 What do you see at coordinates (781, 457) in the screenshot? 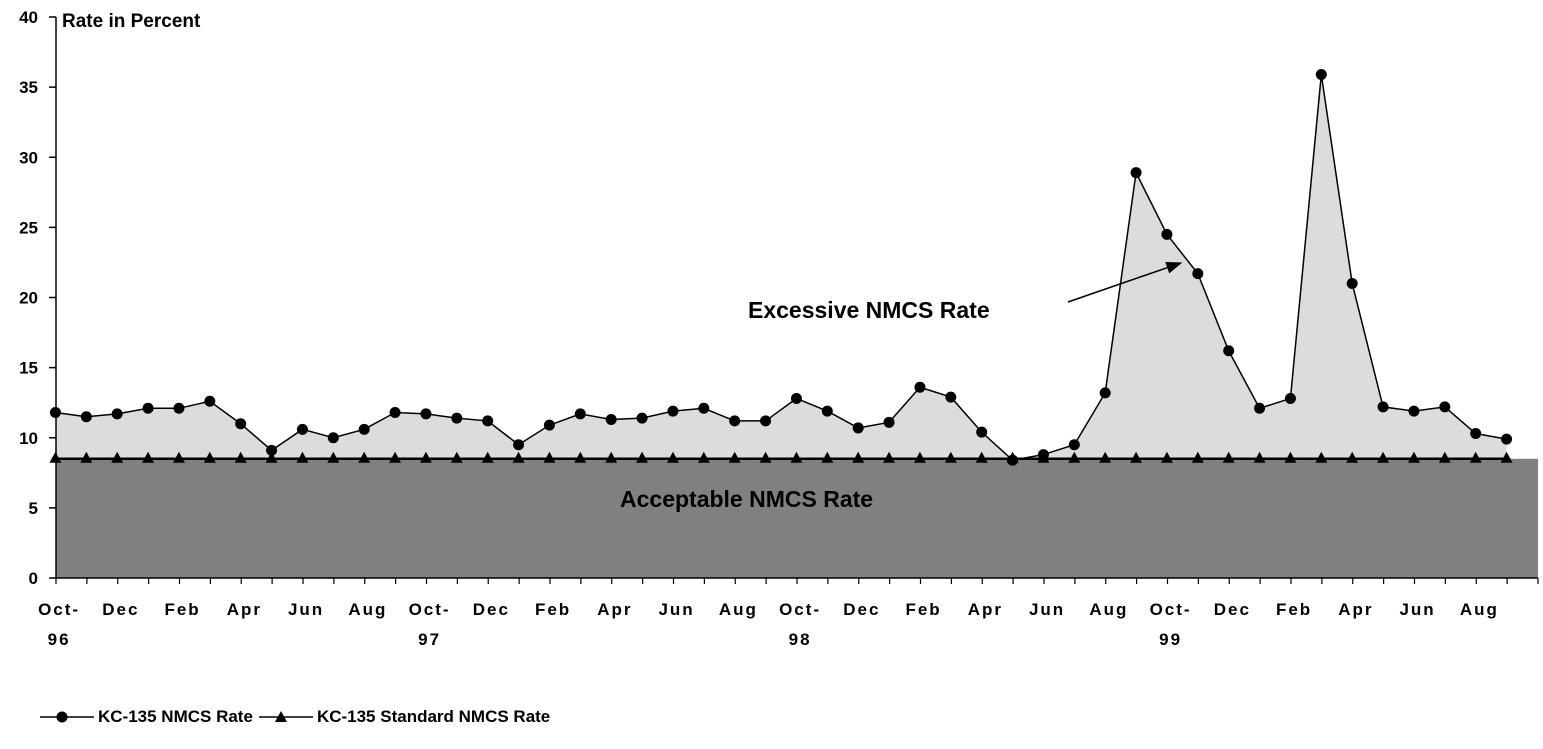
I see `standard-rate-series` at bounding box center [781, 457].